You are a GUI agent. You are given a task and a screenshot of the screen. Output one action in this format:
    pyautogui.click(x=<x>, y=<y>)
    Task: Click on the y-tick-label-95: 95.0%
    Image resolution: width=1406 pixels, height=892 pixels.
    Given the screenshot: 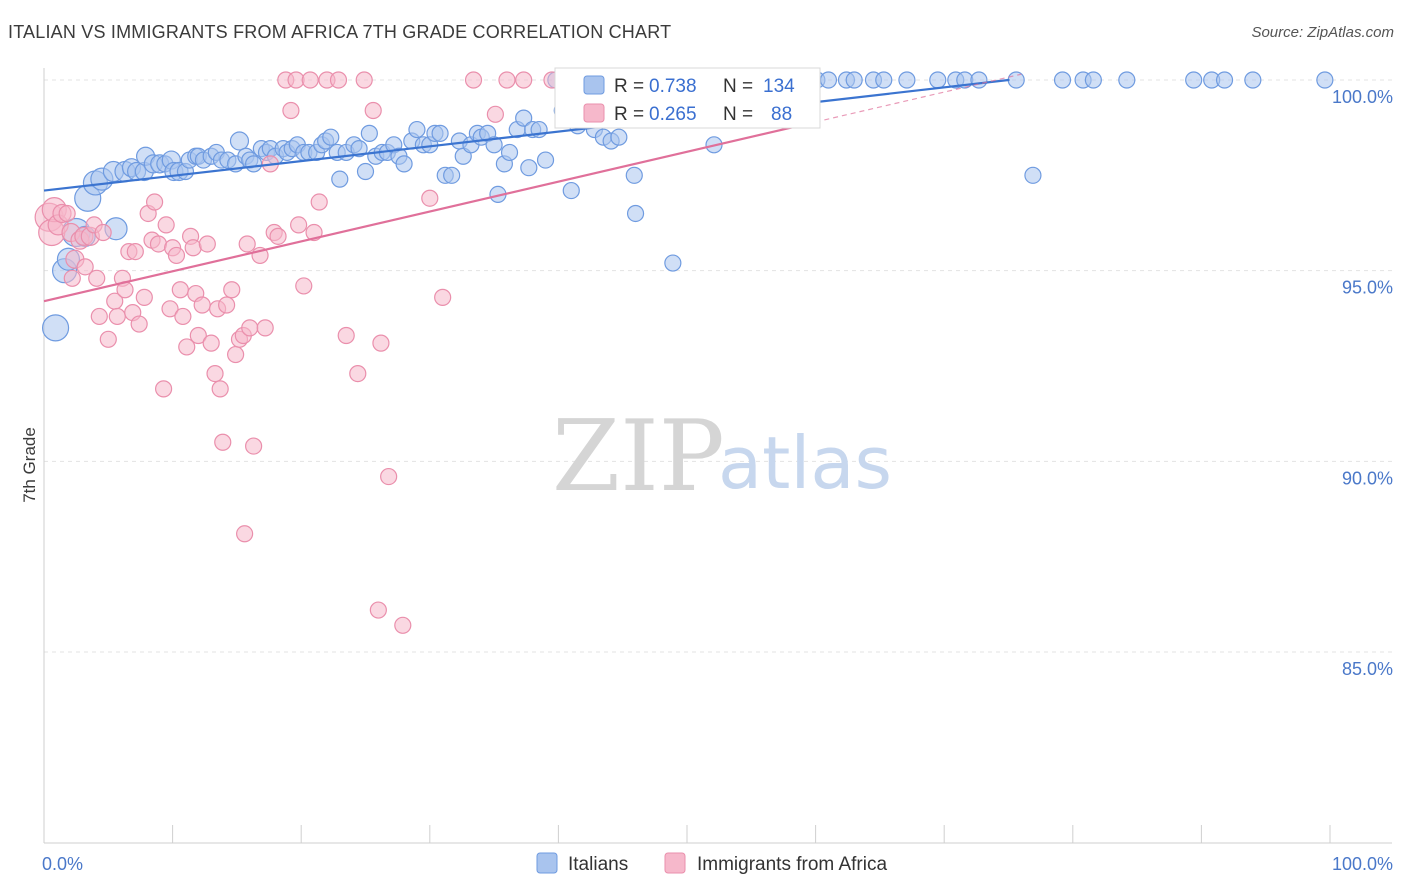 What is the action you would take?
    pyautogui.click(x=1367, y=288)
    